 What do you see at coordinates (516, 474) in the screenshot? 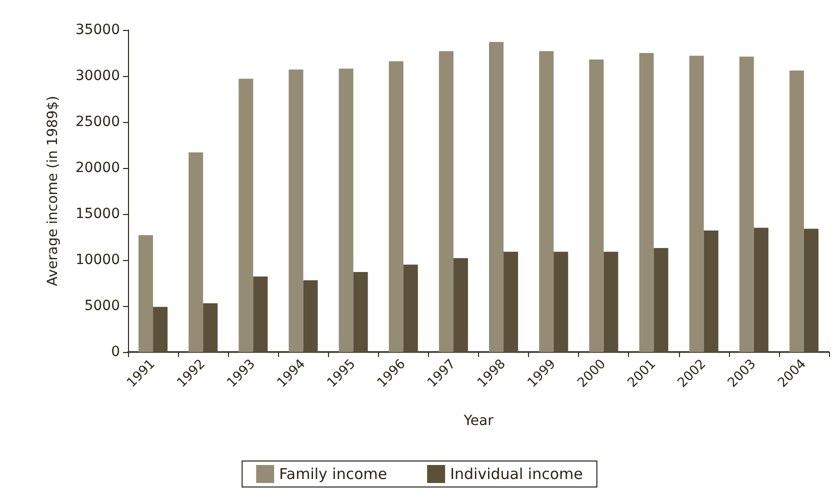
I see `legend-label: Individual income` at bounding box center [516, 474].